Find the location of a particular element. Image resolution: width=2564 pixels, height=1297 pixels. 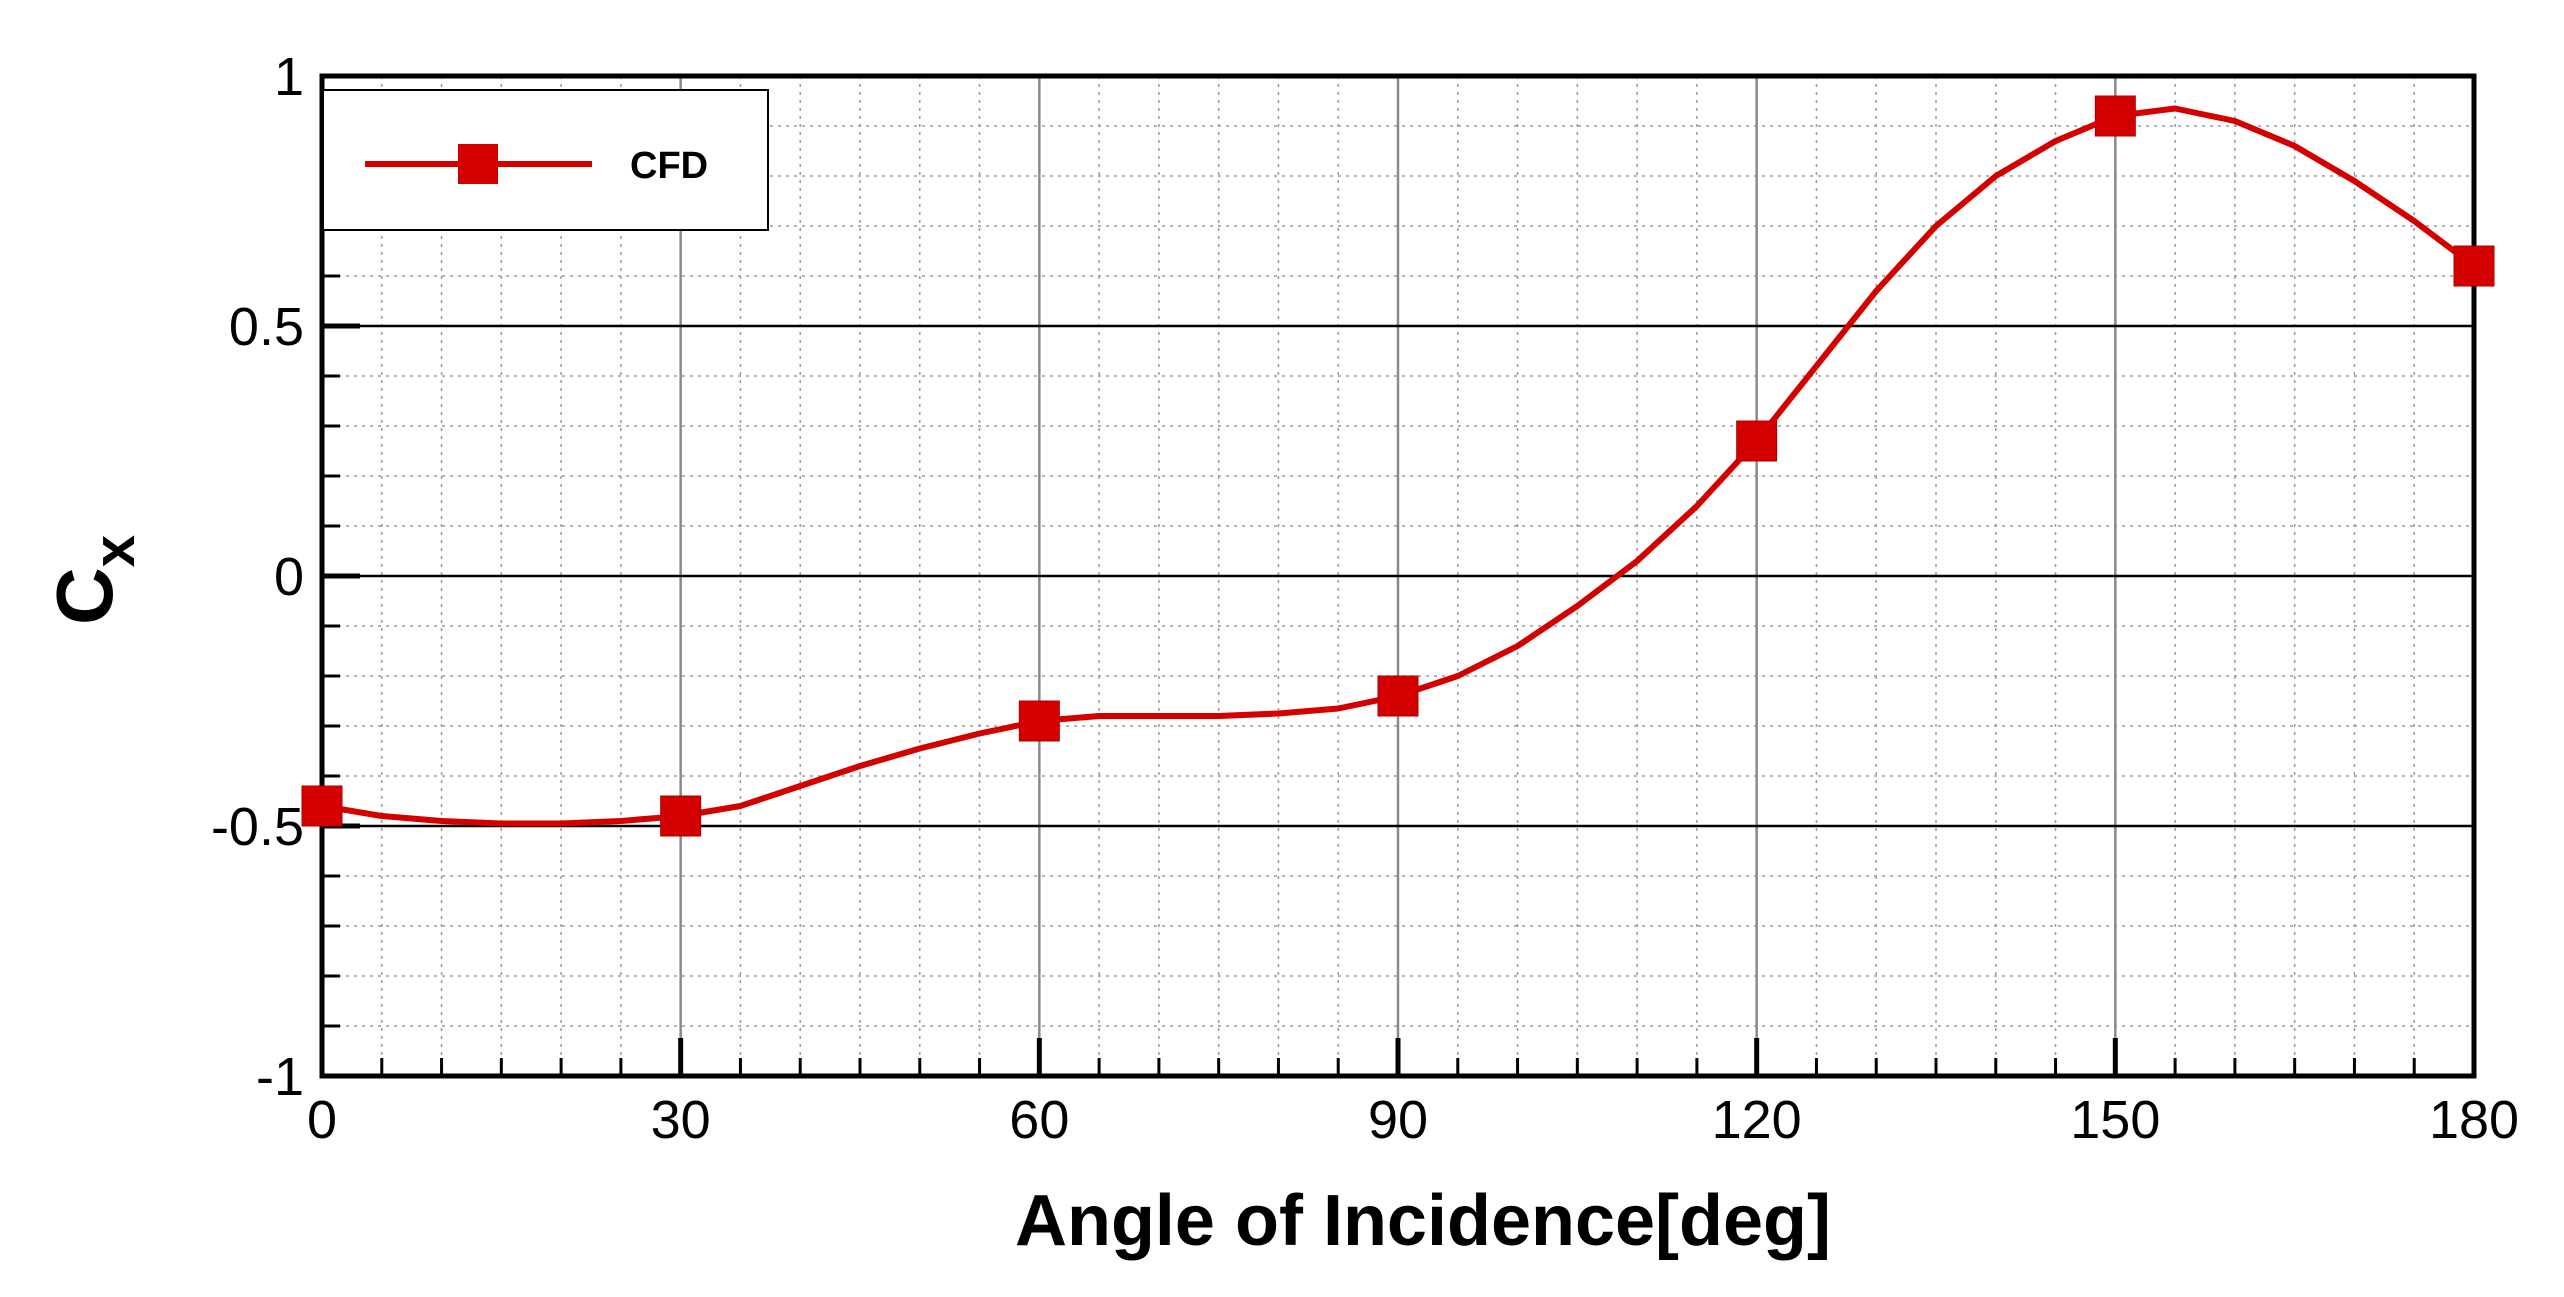

x-tick-label: 60 is located at coordinates (1039, 1120).